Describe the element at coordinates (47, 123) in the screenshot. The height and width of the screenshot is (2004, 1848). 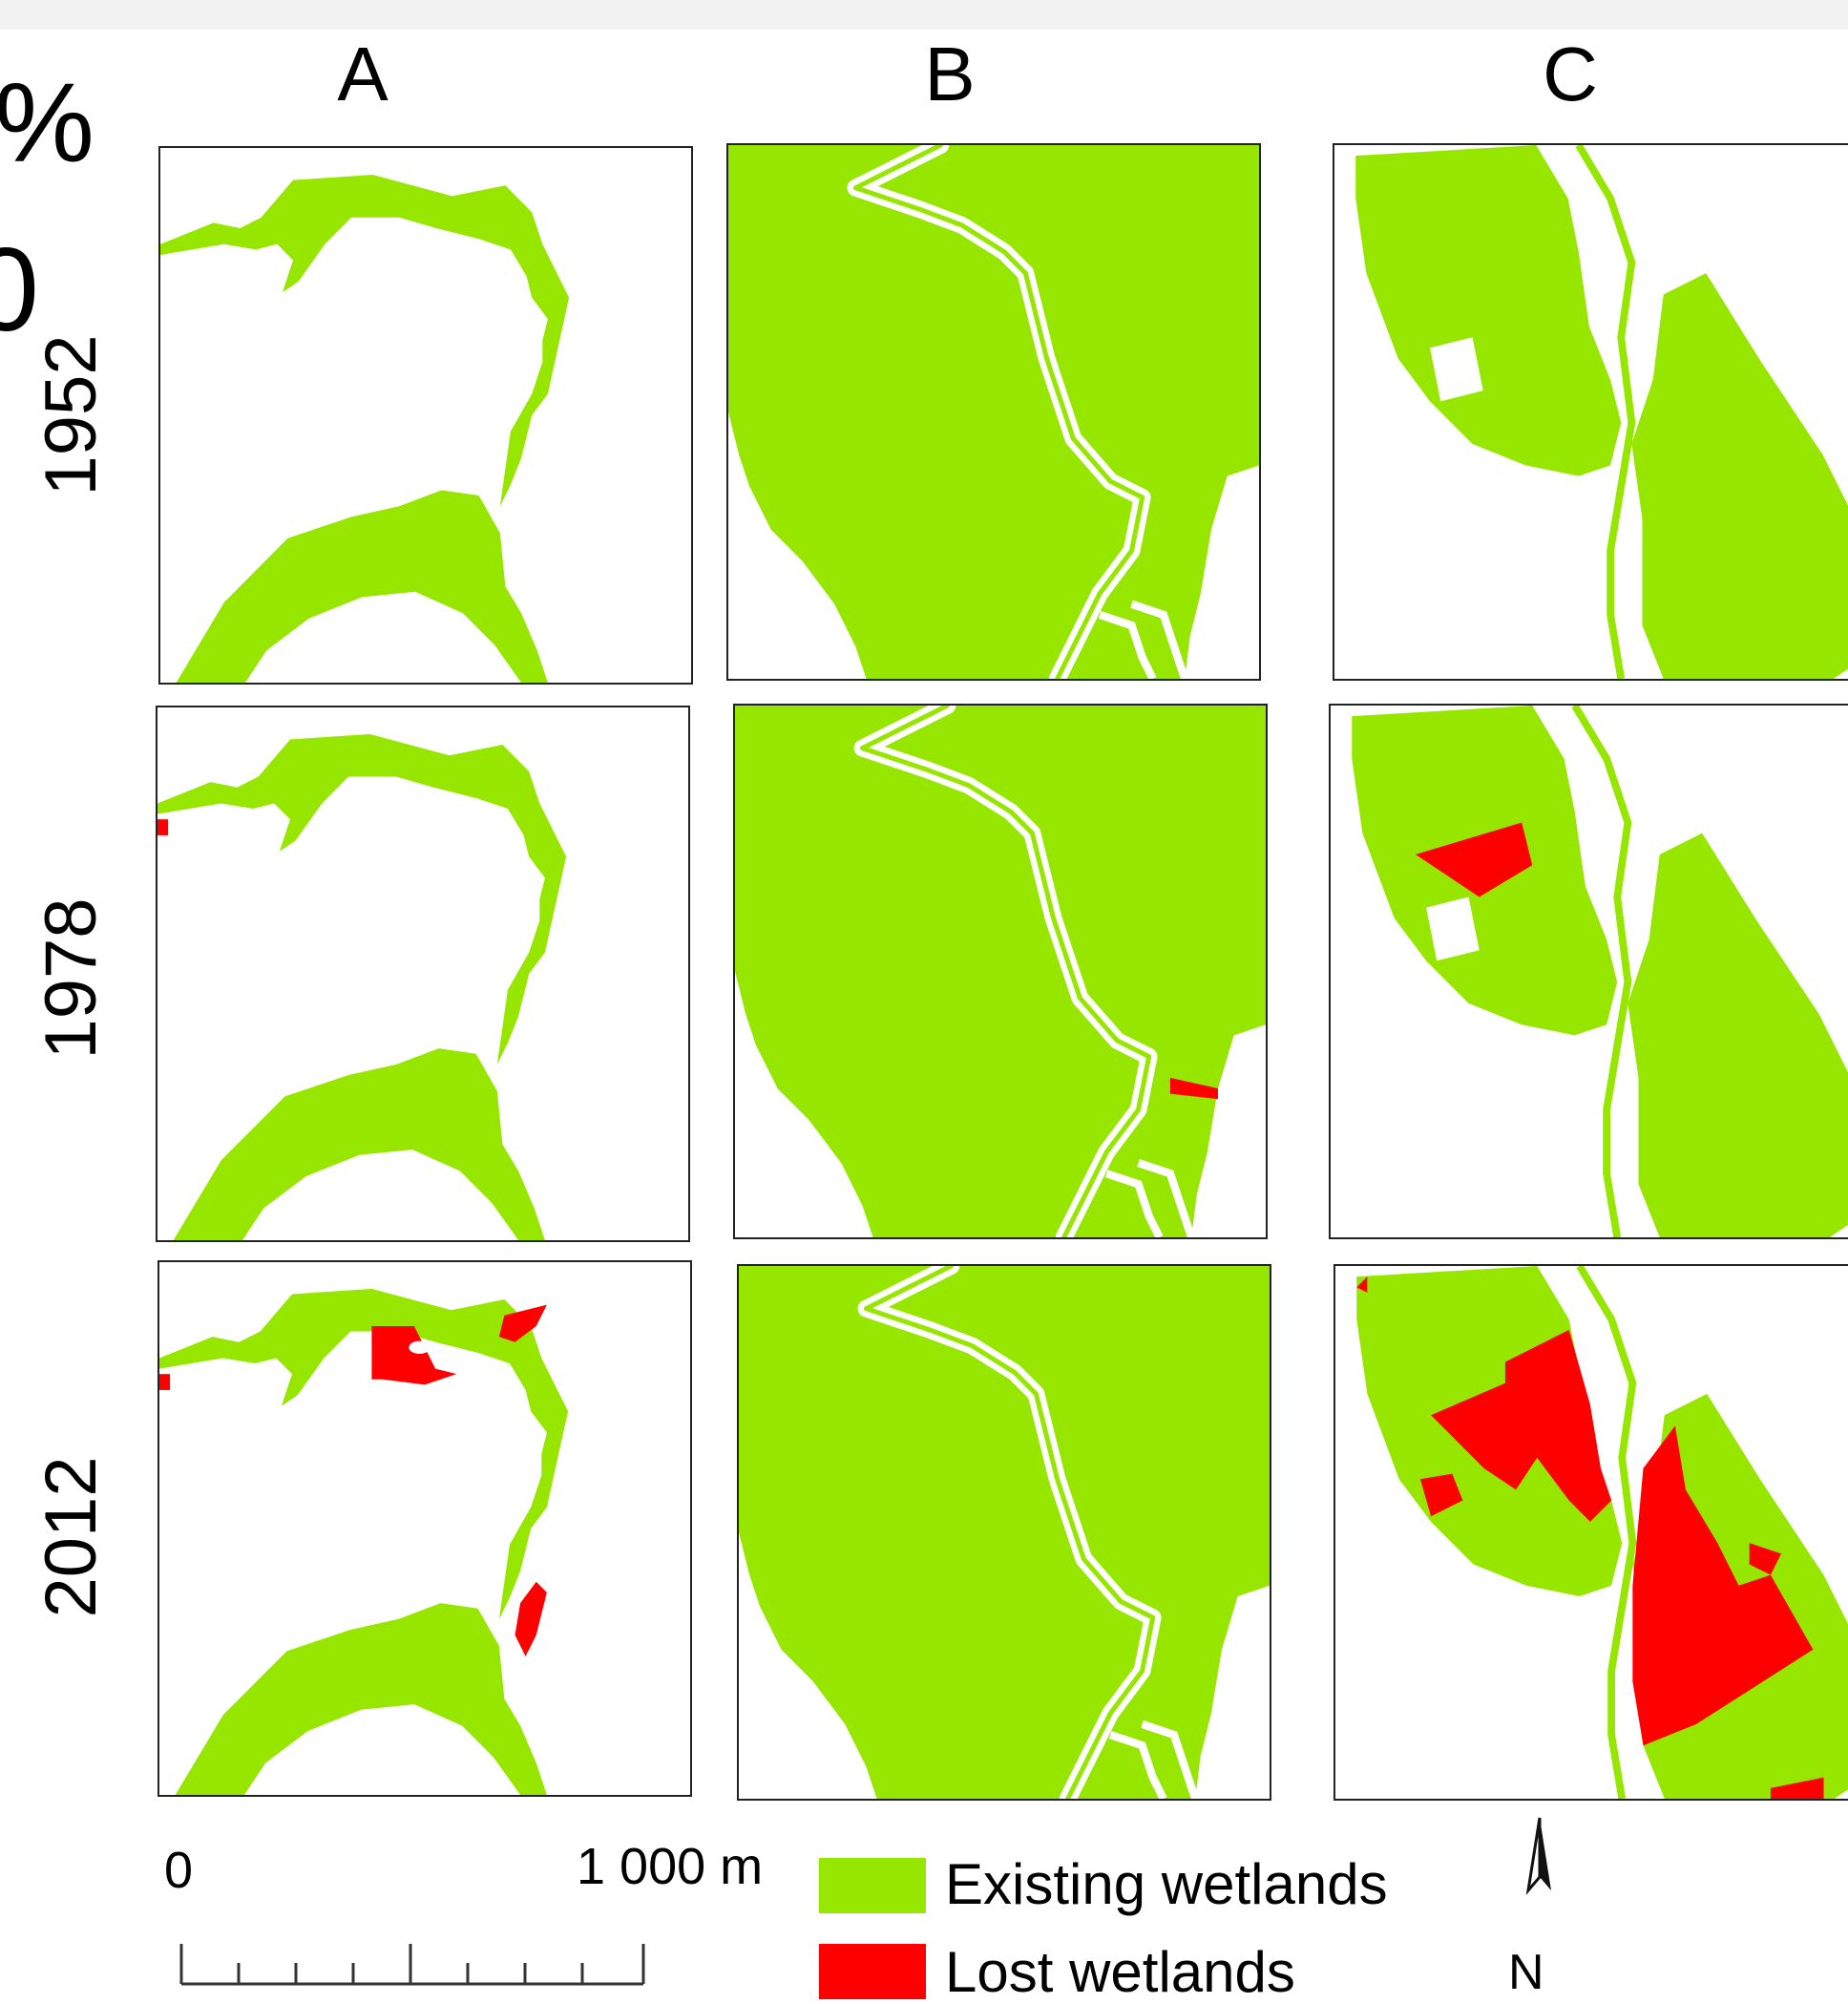
I see `cropped-text-percent: %` at that location.